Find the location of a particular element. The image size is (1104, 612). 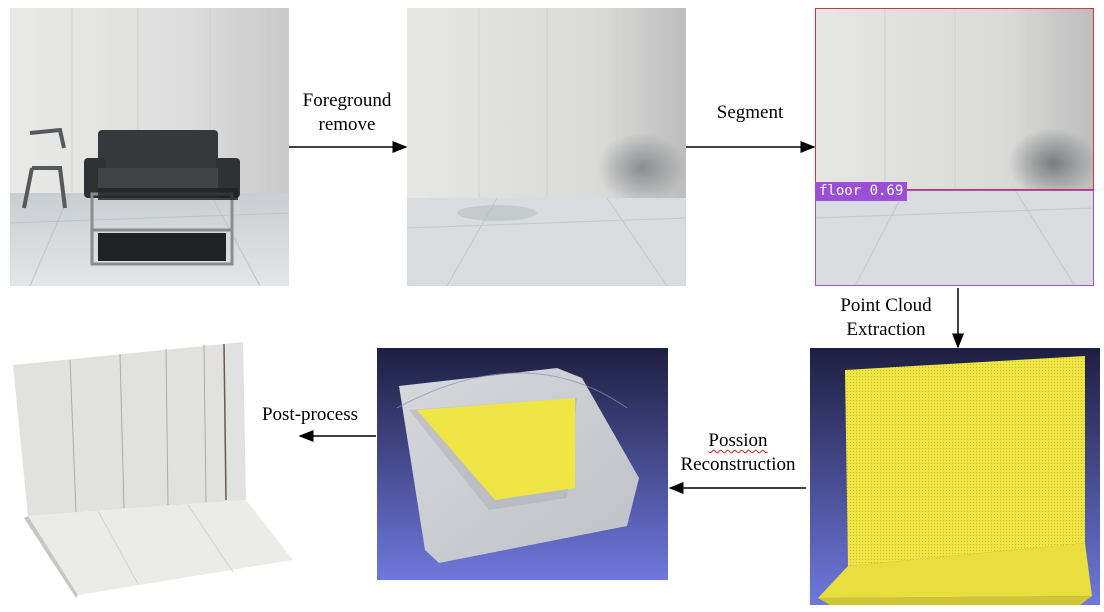

segment-badge: floor 0.69 is located at coordinates (861, 191).